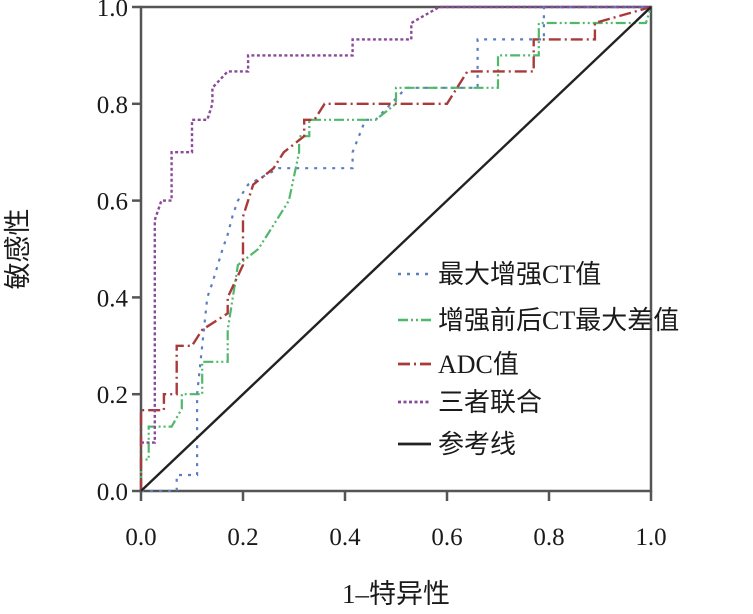 The height and width of the screenshot is (614, 753). I want to click on legend-label: 参考线, so click(477, 444).